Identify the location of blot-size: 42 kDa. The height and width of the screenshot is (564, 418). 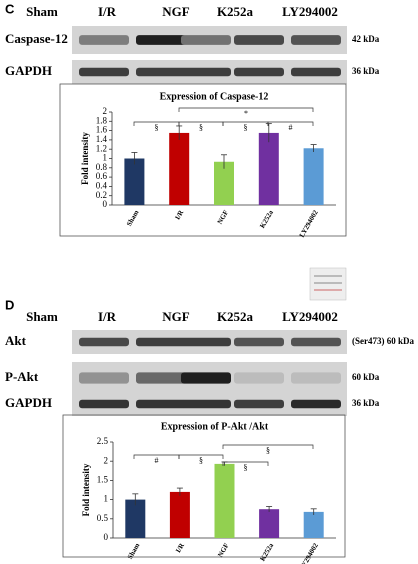
(366, 39).